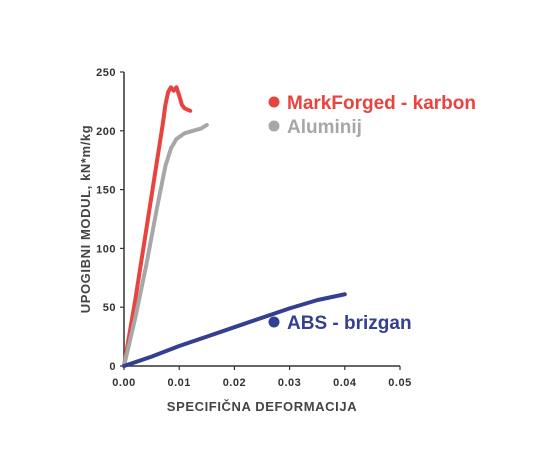  What do you see at coordinates (274, 126) in the screenshot?
I see `legend-marker-aluminij` at bounding box center [274, 126].